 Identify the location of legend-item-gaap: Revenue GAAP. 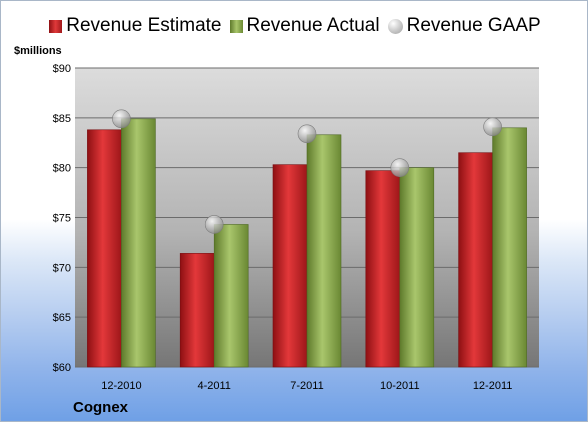
(464, 26).